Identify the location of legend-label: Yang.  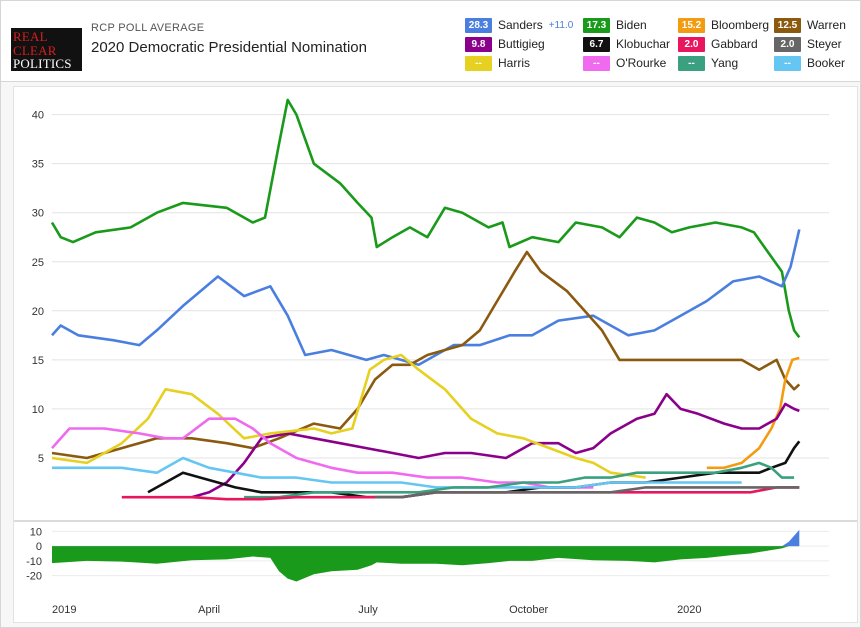
(725, 63).